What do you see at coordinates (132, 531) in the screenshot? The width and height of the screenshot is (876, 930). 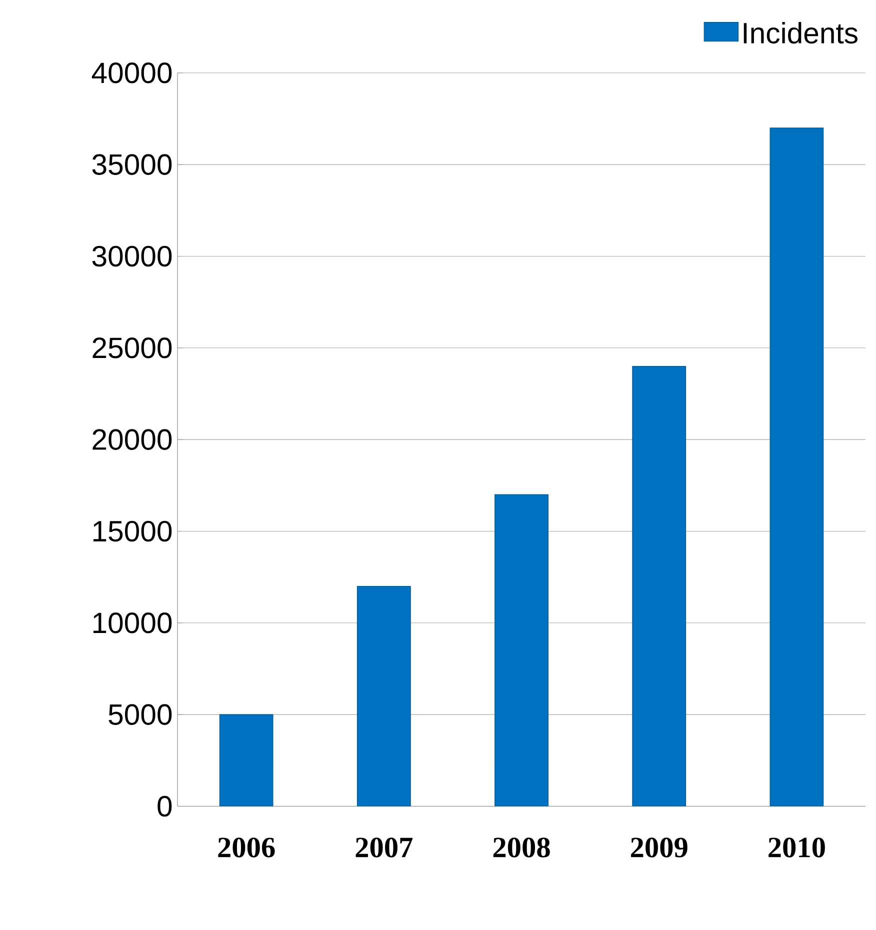 I see `y-tick-label: 15000` at bounding box center [132, 531].